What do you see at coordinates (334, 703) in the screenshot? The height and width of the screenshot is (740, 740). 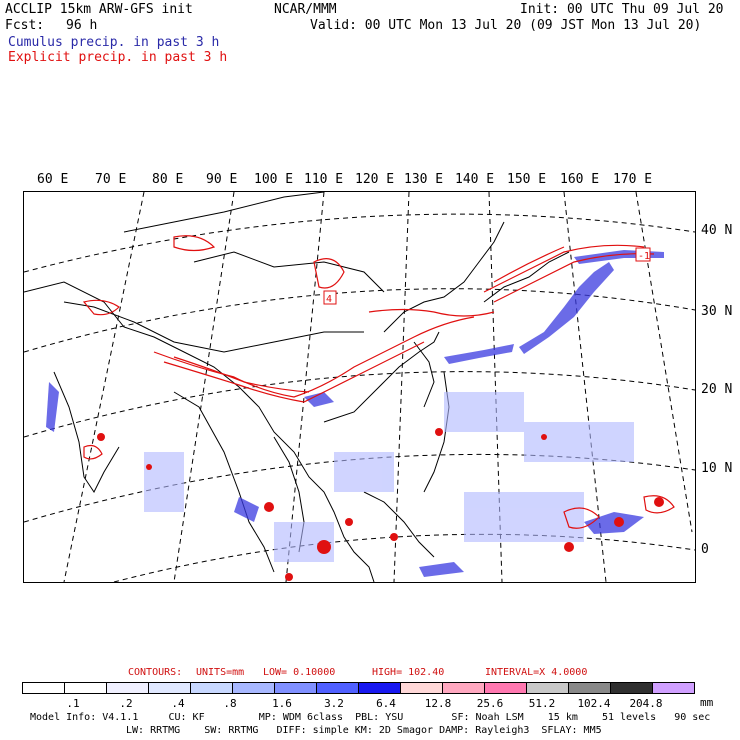 I see `legend-tick: 3.2` at bounding box center [334, 703].